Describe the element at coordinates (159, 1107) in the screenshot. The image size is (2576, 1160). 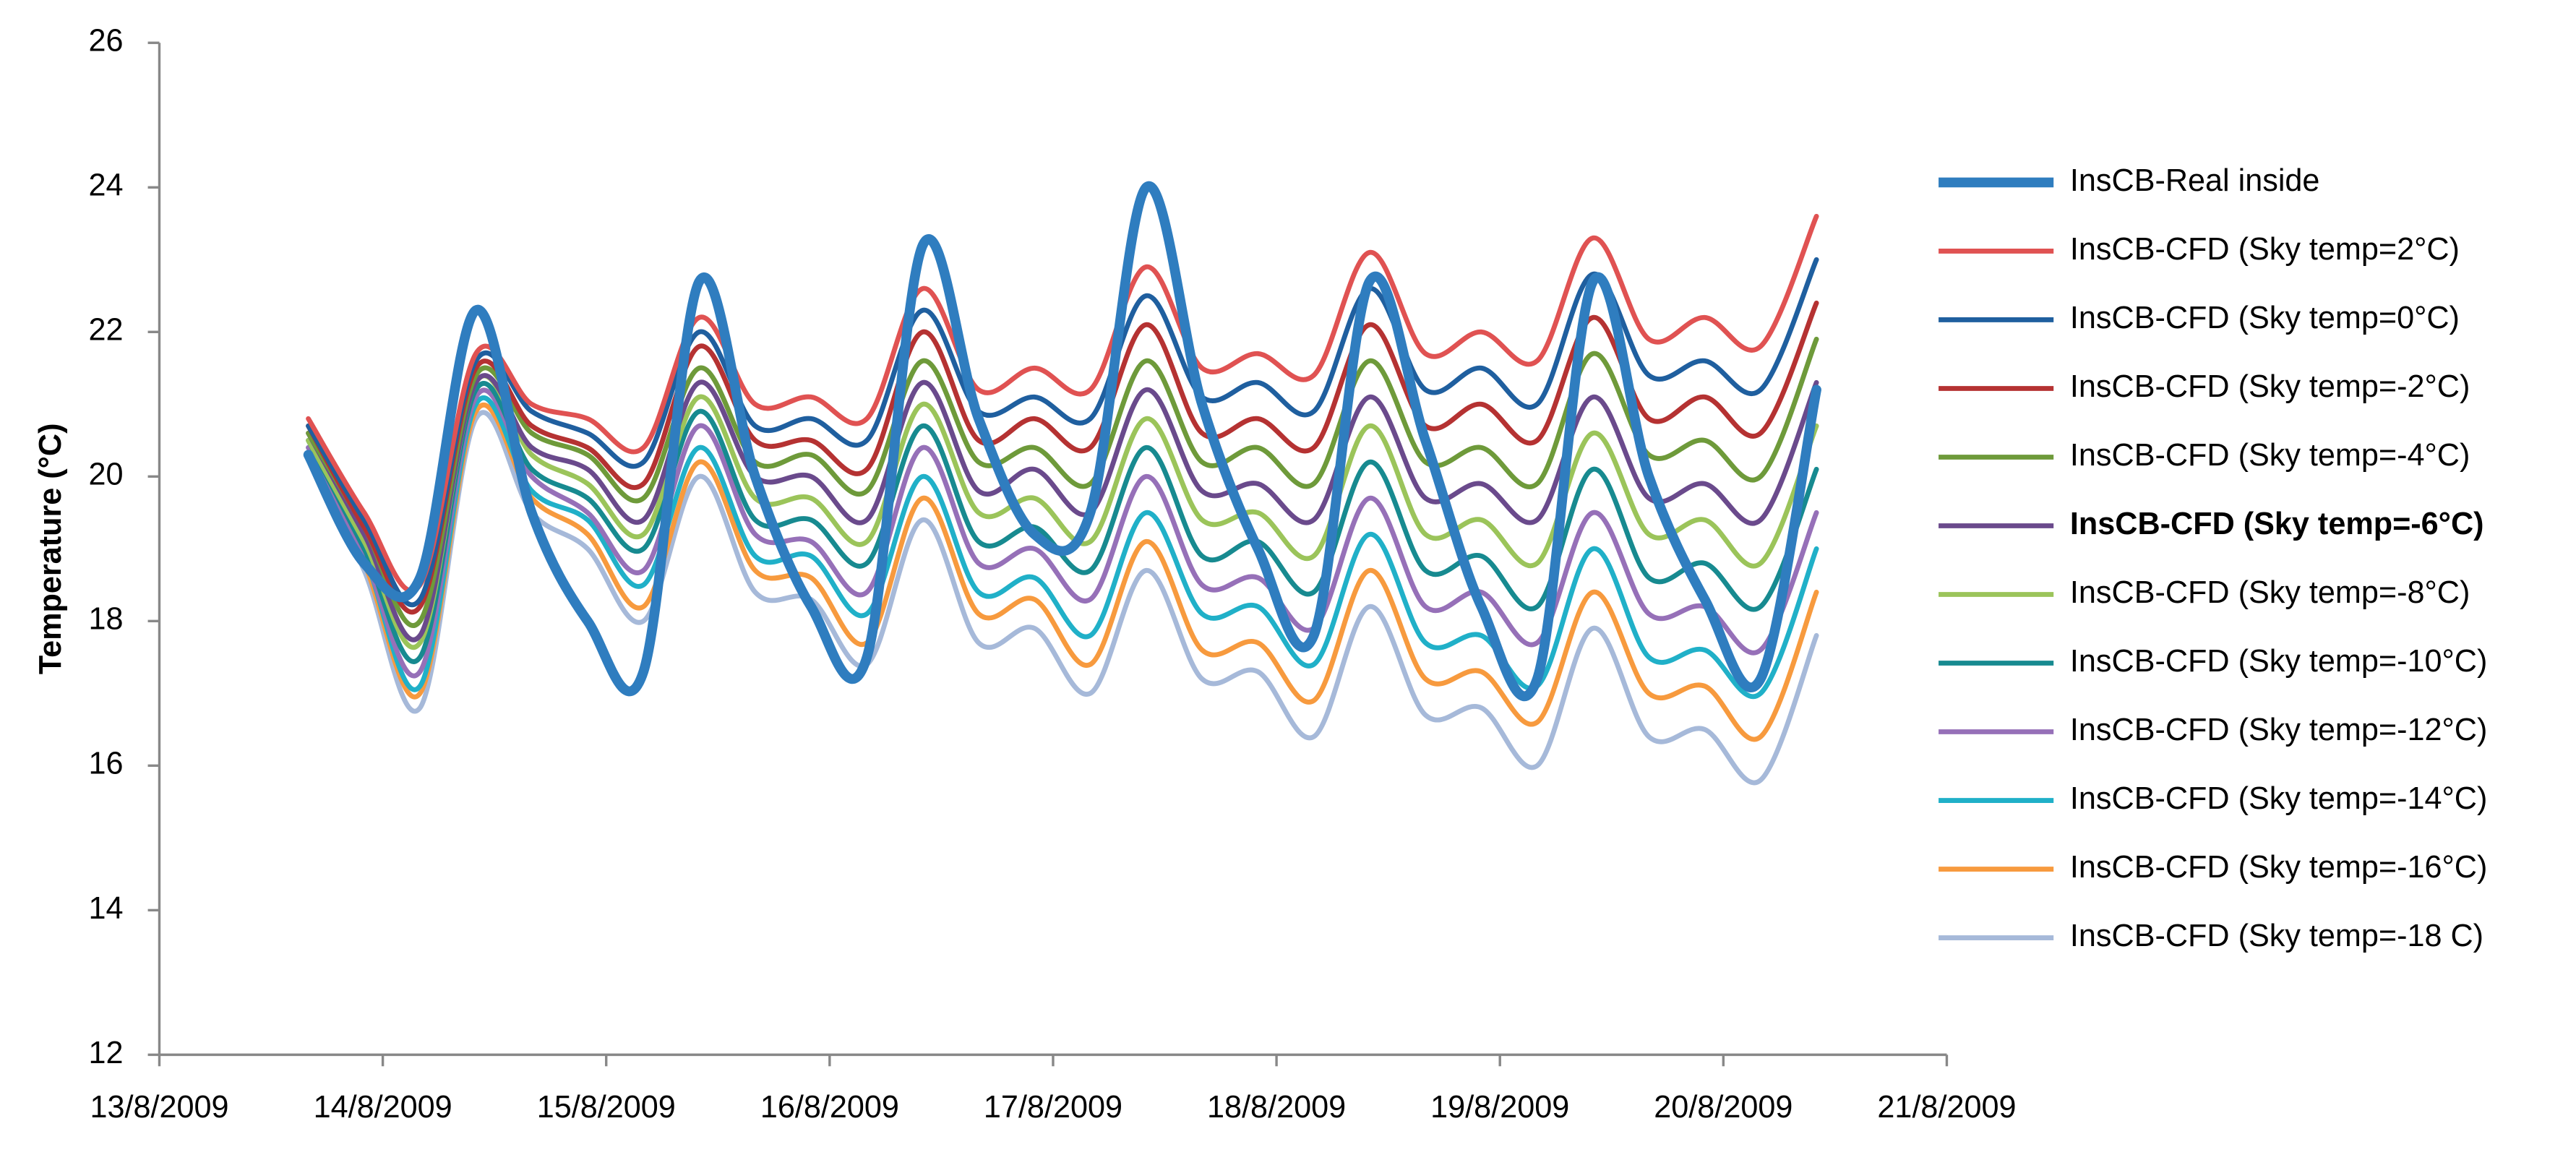
I see `x-tick-label: 13/8/2009` at that location.